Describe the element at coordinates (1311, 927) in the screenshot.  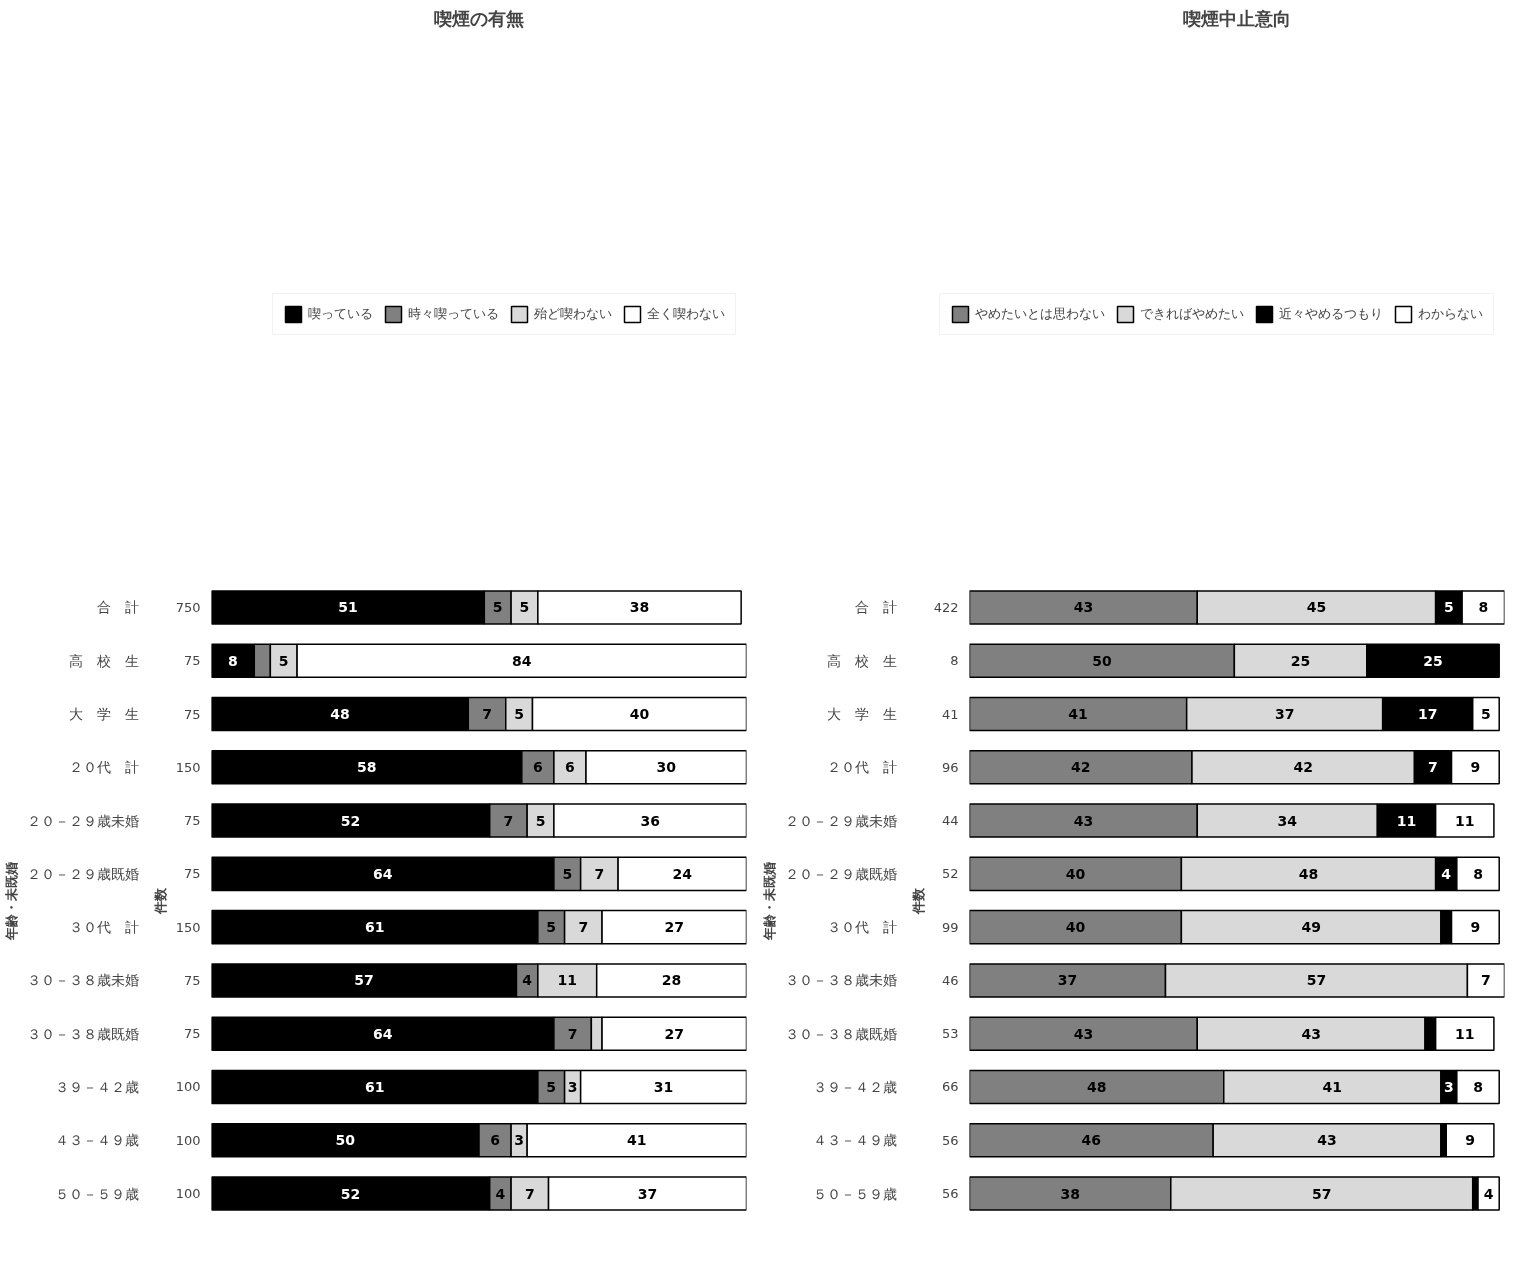
I see `data-label: 49` at that location.